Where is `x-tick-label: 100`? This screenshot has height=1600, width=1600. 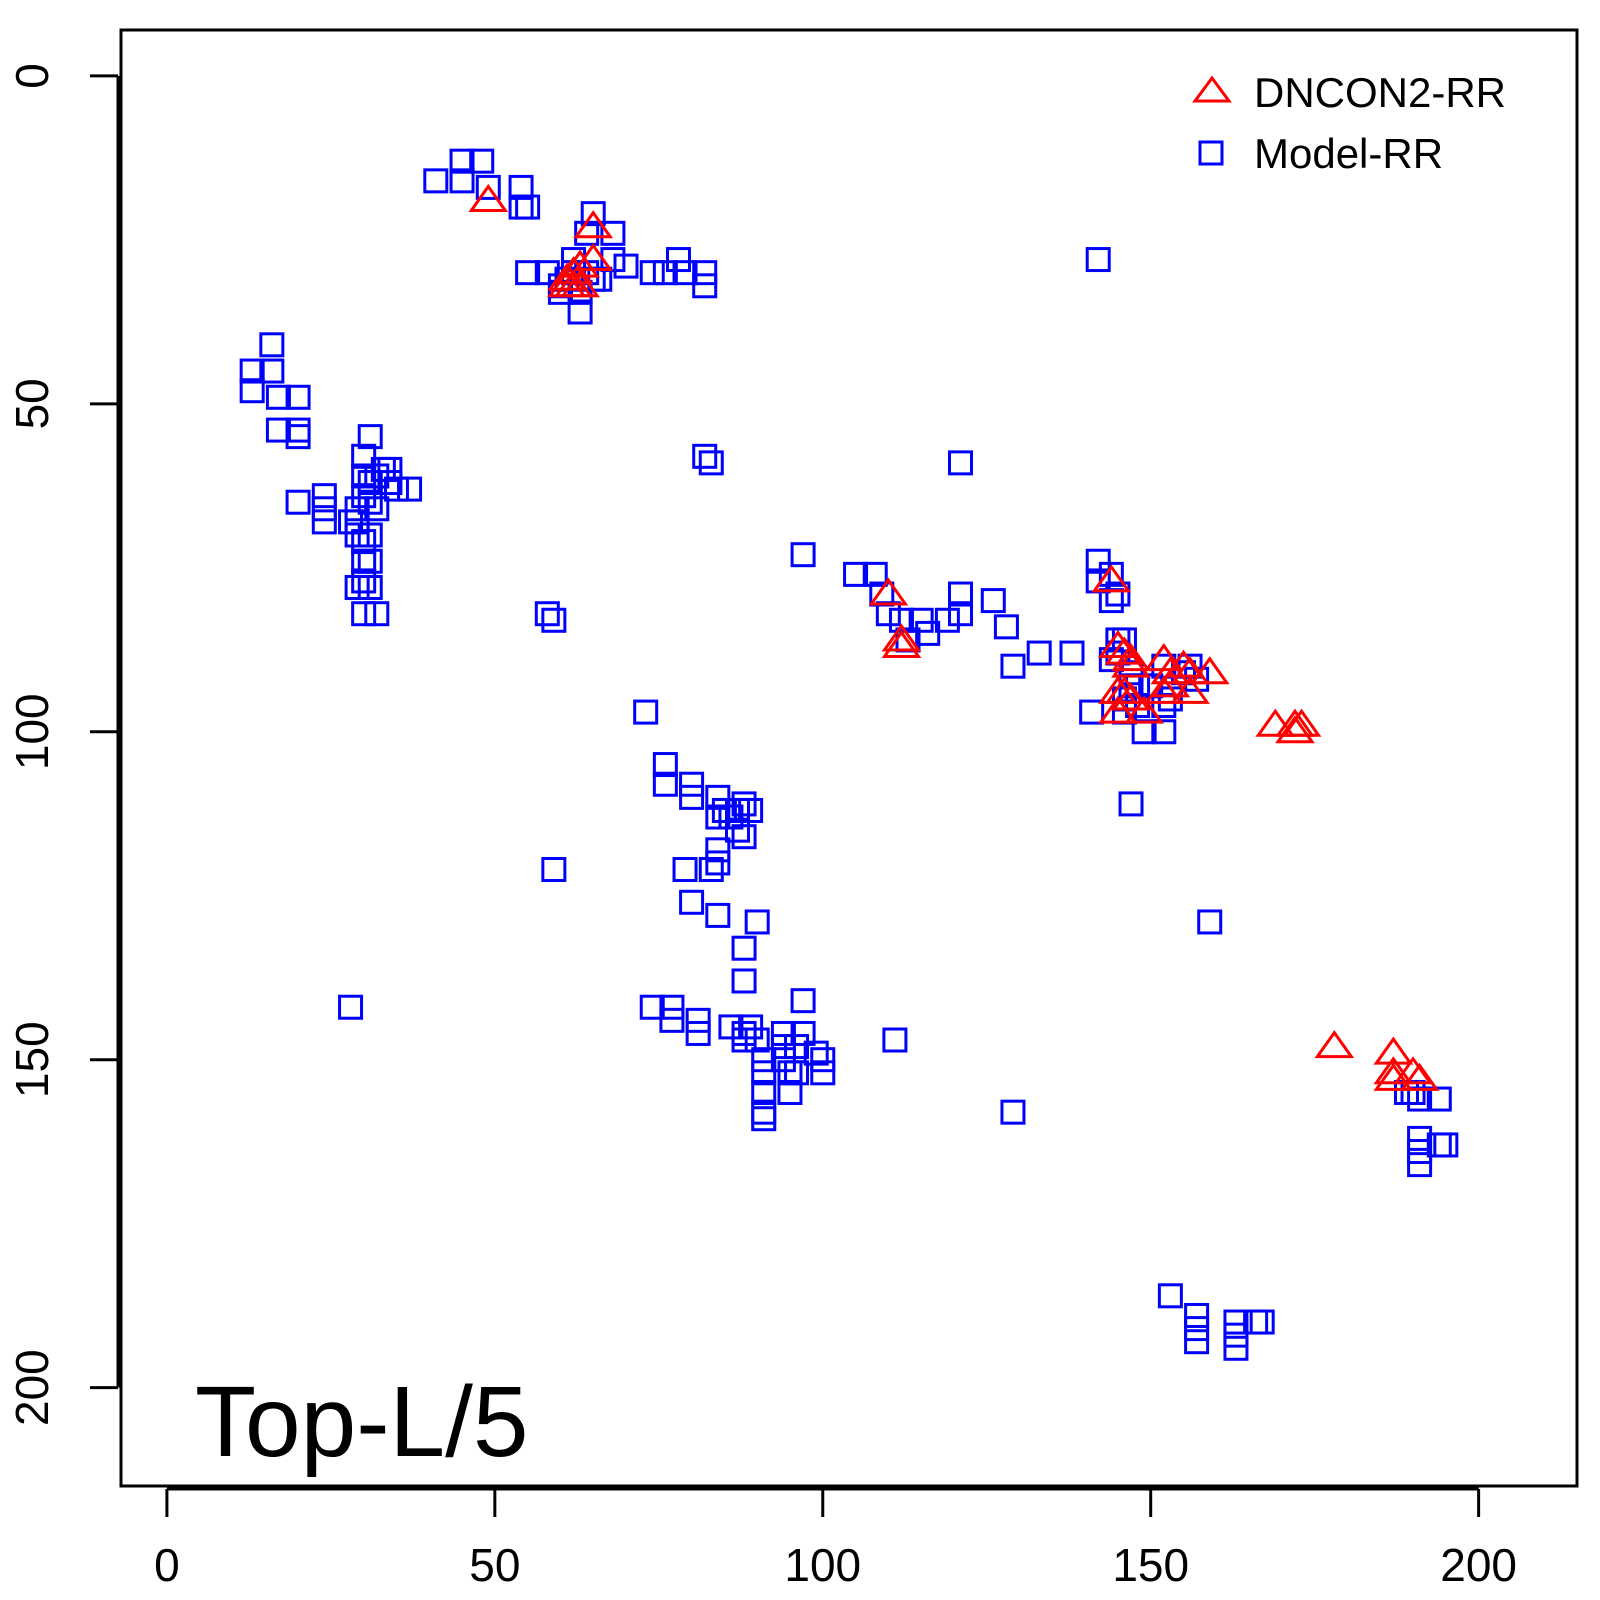 x-tick-label: 100 is located at coordinates (822, 1565).